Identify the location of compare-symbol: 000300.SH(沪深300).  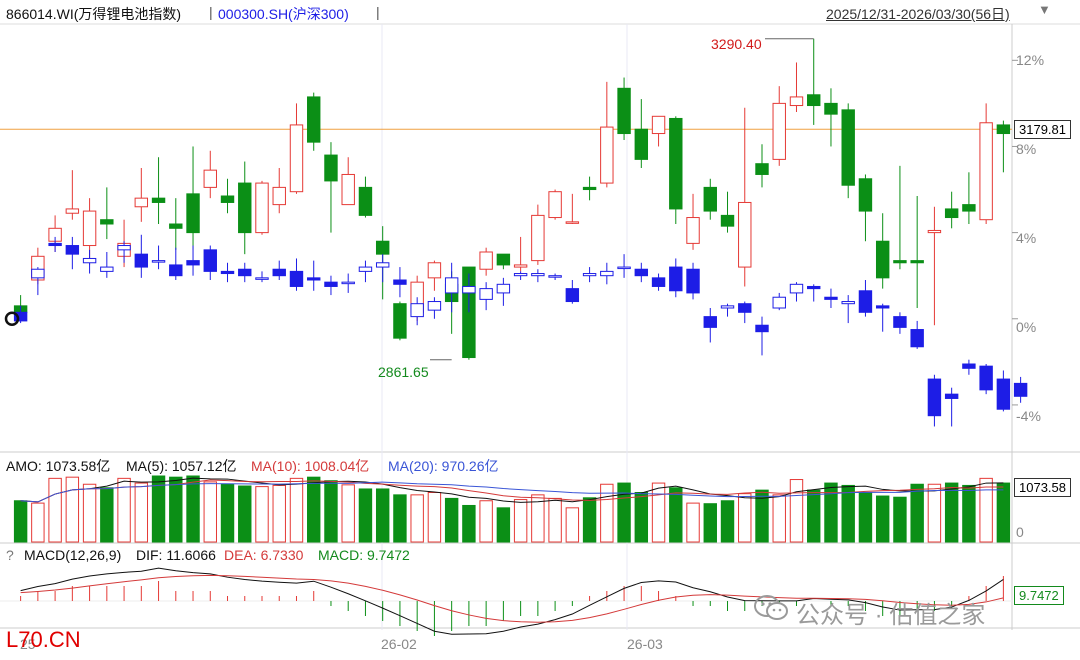
(283, 14).